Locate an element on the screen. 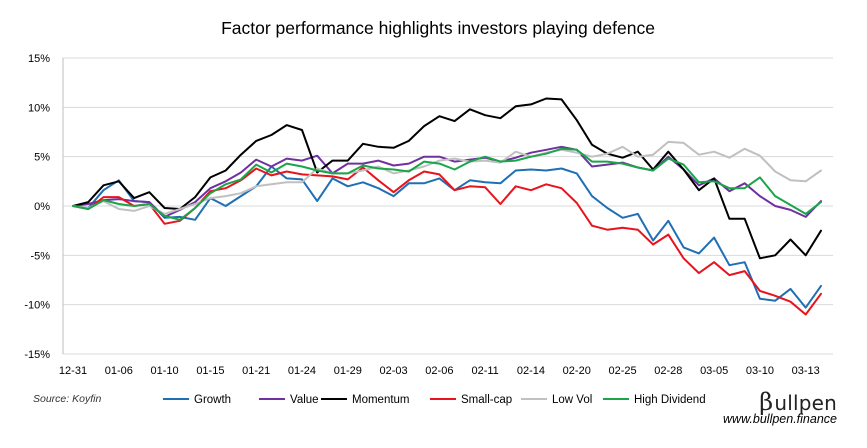  y-tick-label: 5% is located at coordinates (42, 158).